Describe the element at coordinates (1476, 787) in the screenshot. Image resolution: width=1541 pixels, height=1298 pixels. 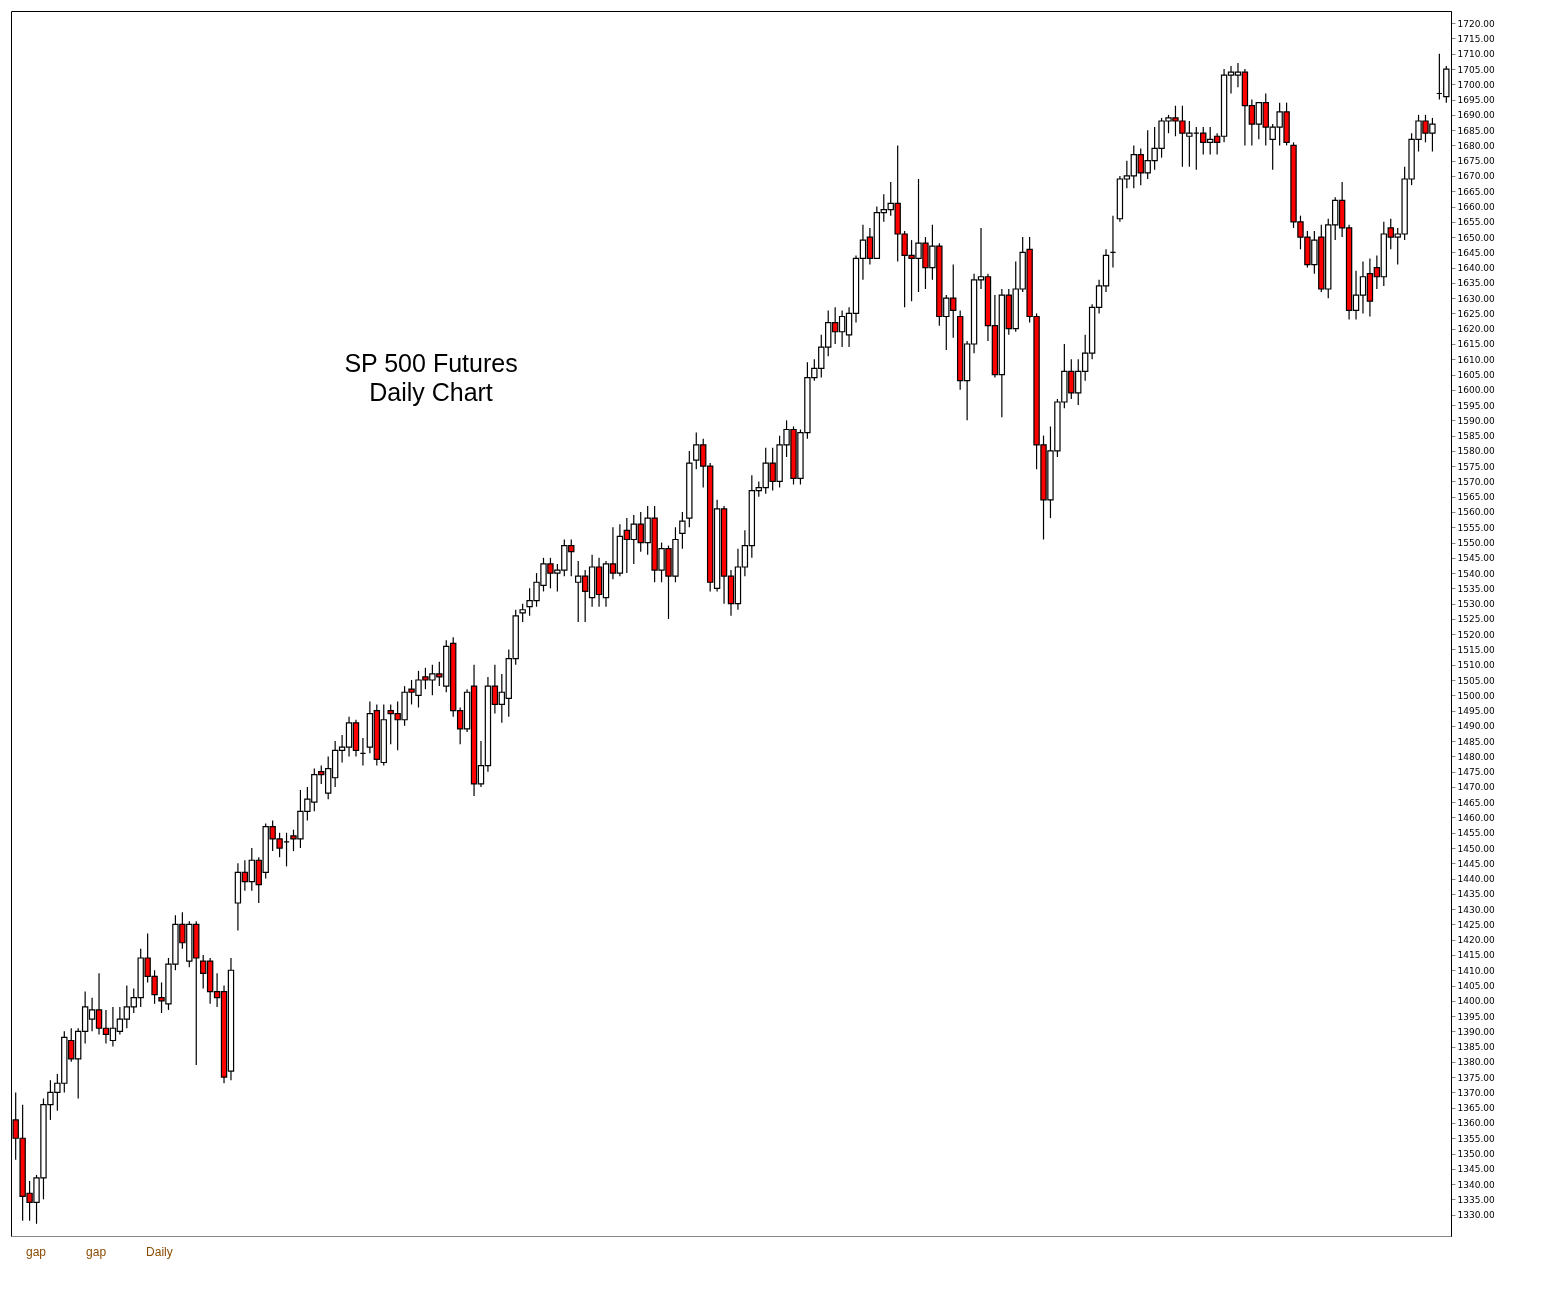
I see `y-tick-label: 1470.00` at that location.